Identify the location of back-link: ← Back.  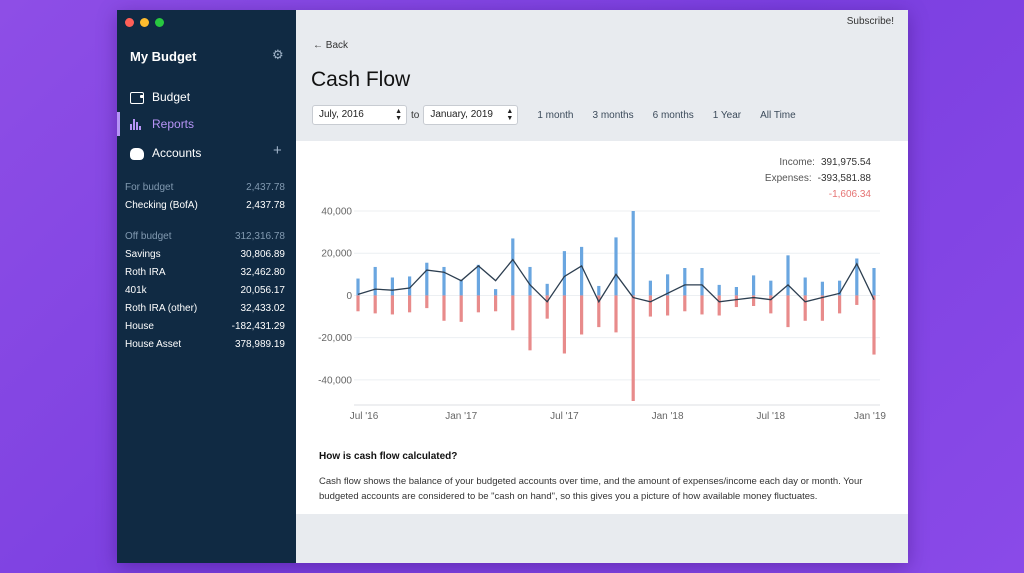
(330, 45).